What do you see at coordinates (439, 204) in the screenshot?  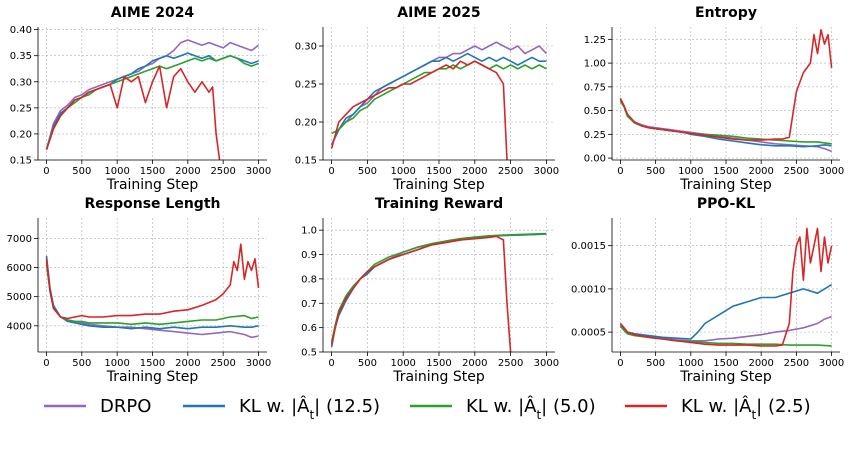 I see `panel-title: Training Reward` at bounding box center [439, 204].